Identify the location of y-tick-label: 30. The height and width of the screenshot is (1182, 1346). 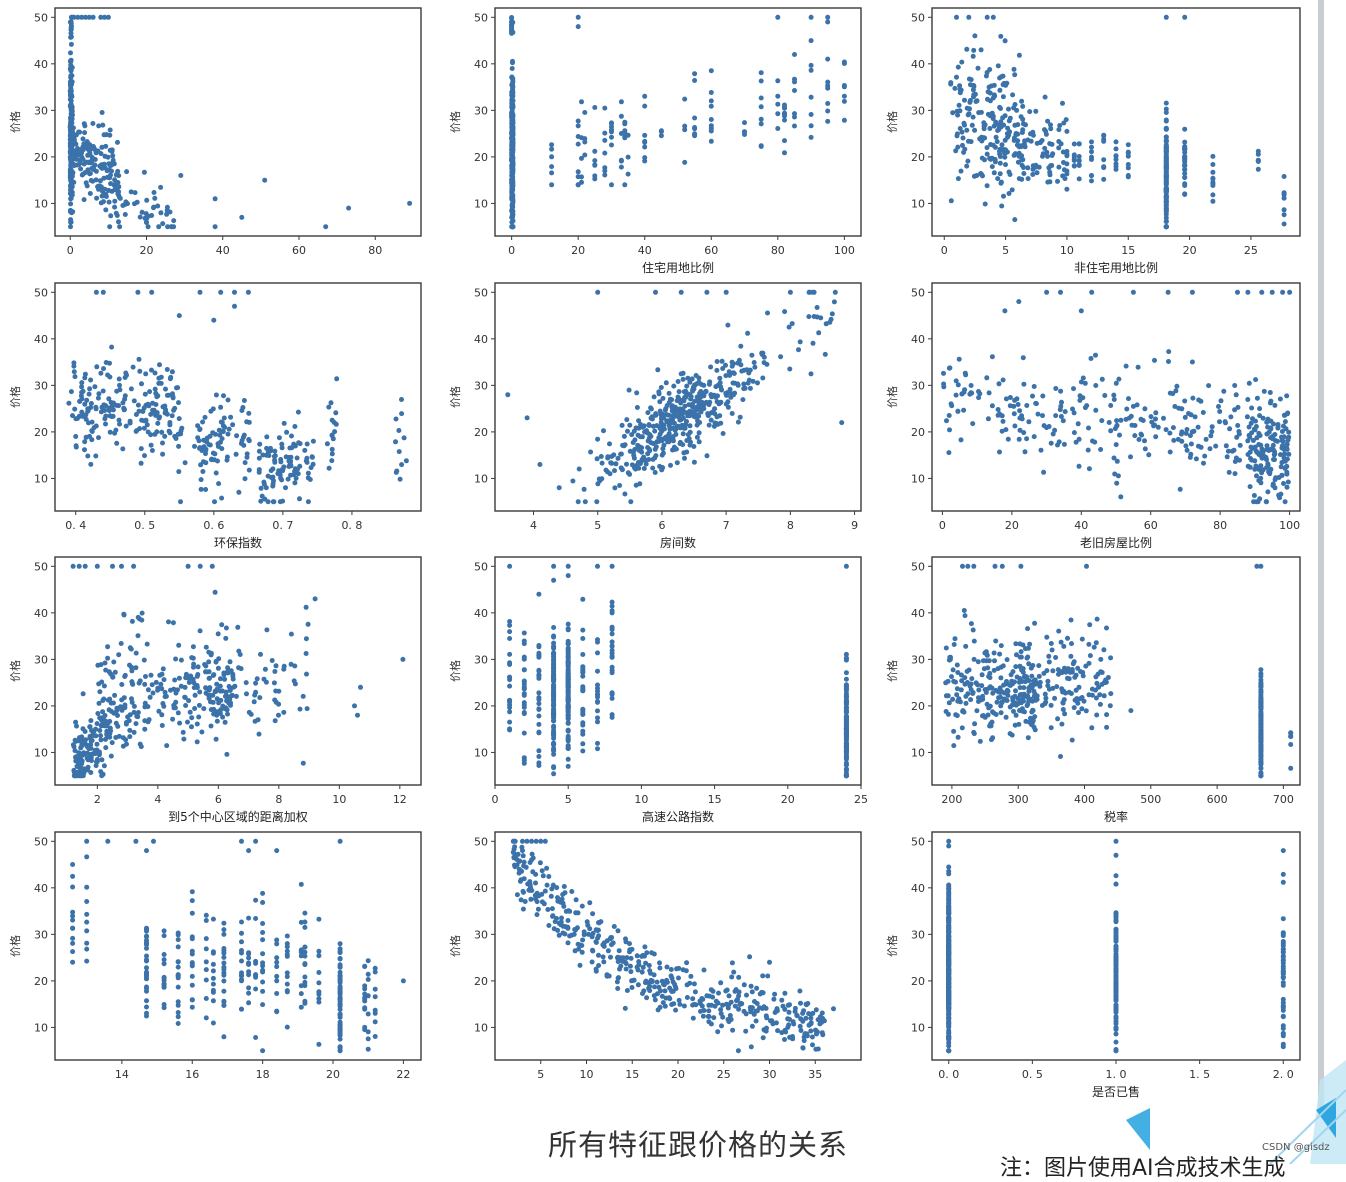
(41, 659).